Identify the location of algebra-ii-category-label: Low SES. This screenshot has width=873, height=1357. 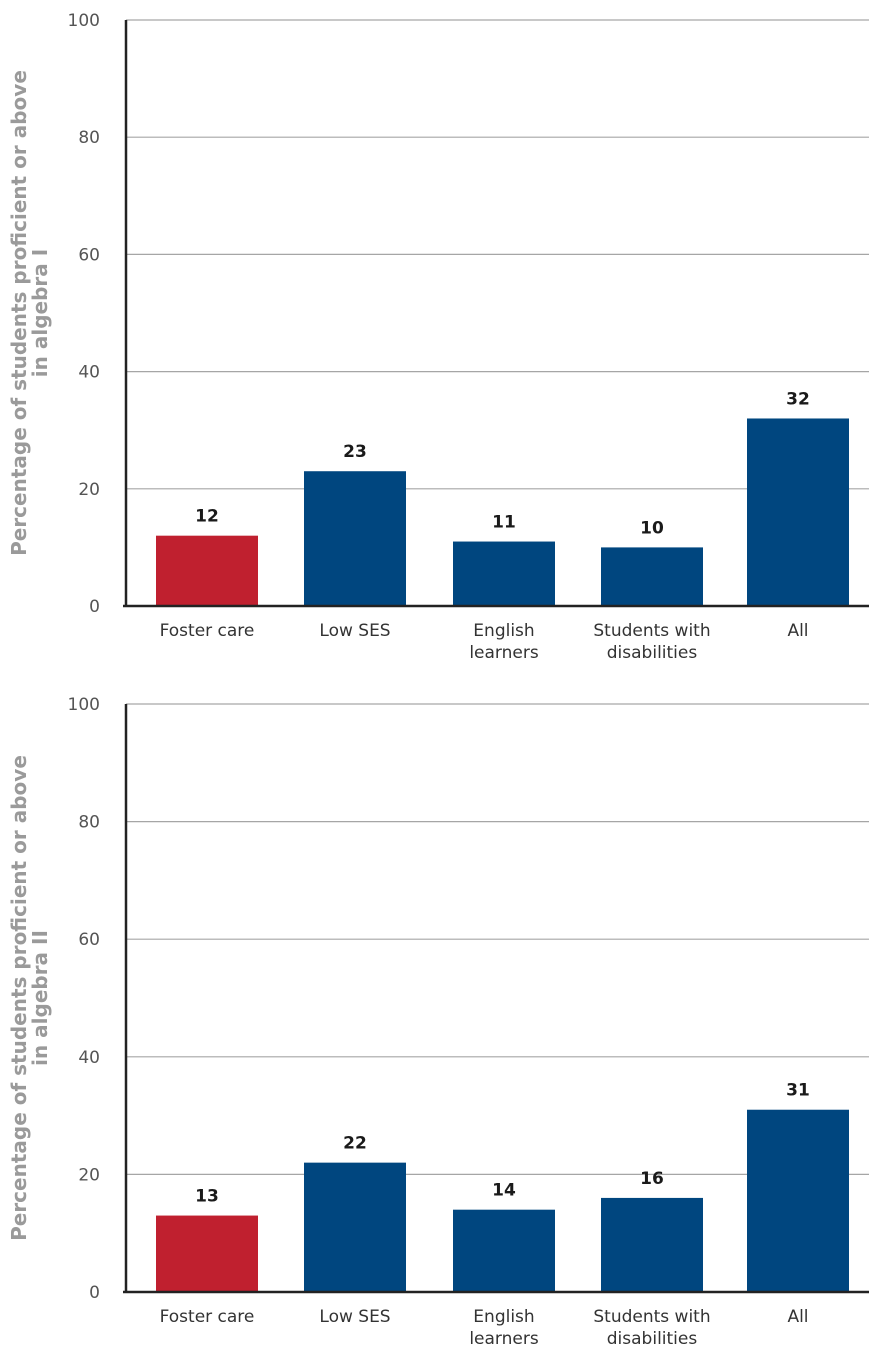
(354, 1317).